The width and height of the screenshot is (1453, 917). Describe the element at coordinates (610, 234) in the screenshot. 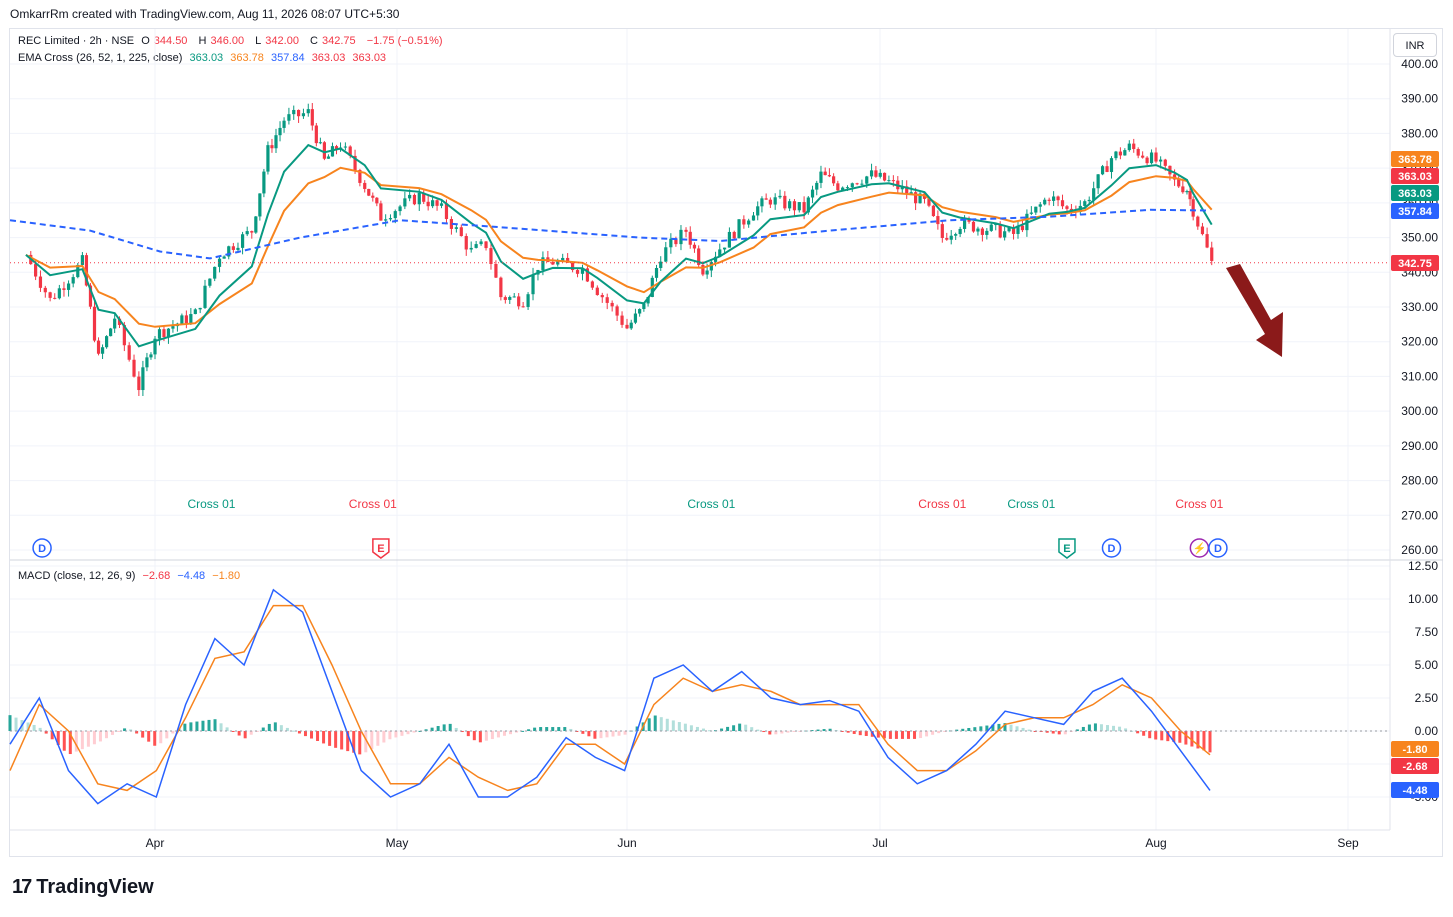

I see `ema-long-line` at that location.